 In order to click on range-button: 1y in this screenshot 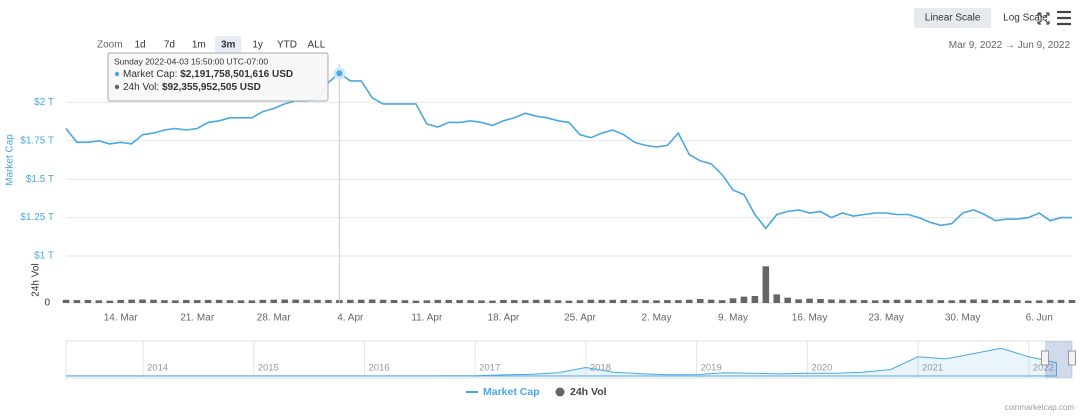, I will do `click(257, 45)`.